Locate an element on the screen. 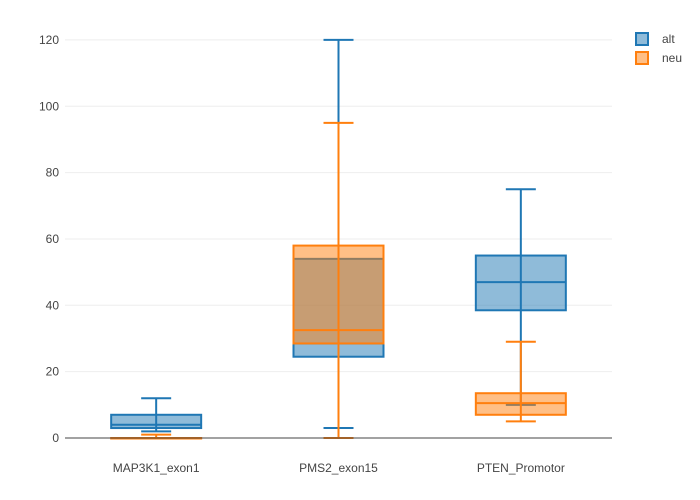  y-tick-label: 0 is located at coordinates (55, 438).